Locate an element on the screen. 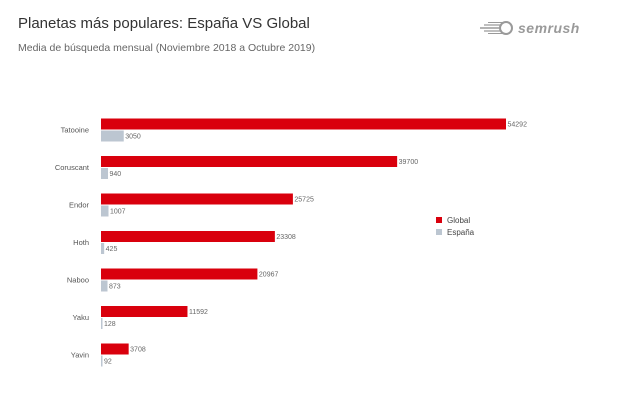 The width and height of the screenshot is (620, 412). bar-global-naboo is located at coordinates (179, 274).